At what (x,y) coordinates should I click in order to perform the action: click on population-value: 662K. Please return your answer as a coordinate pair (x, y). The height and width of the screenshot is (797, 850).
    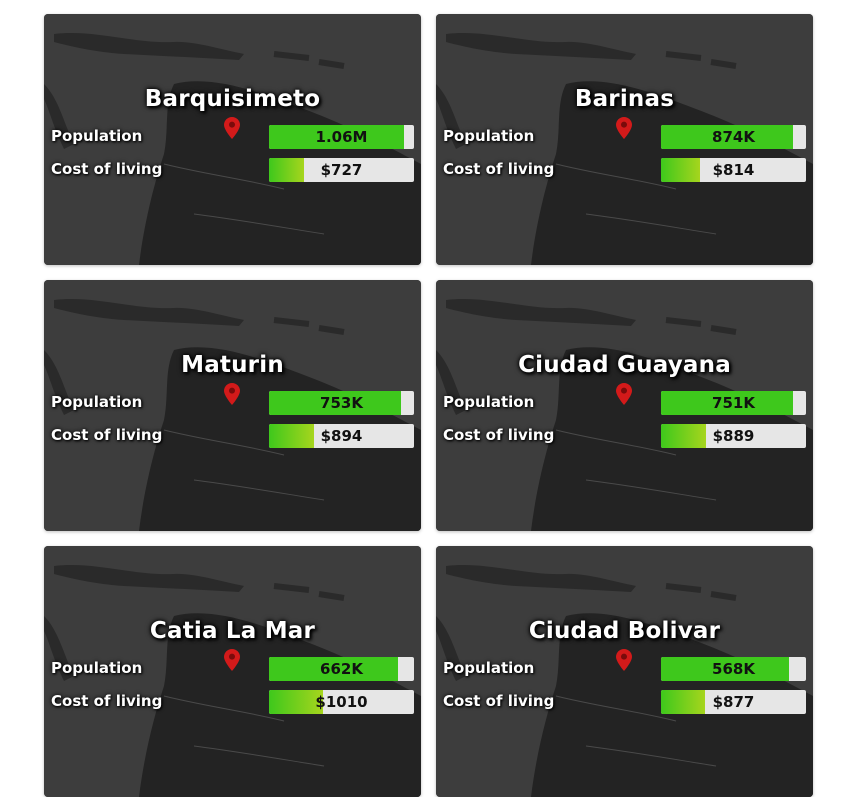
    Looking at the image, I should click on (341, 669).